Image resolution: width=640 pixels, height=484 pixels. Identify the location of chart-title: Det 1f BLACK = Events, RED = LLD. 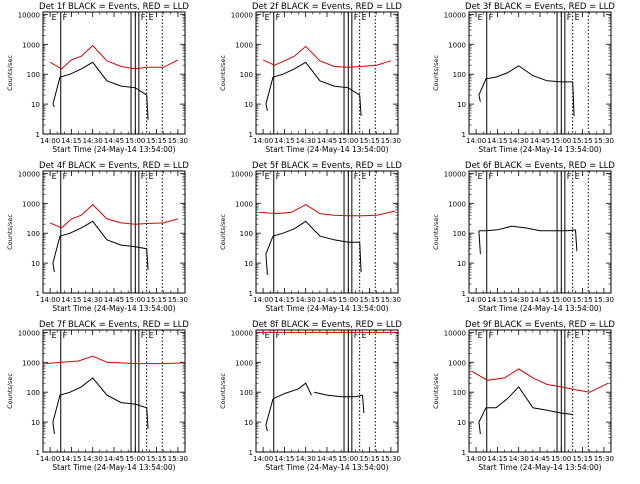
(114, 7).